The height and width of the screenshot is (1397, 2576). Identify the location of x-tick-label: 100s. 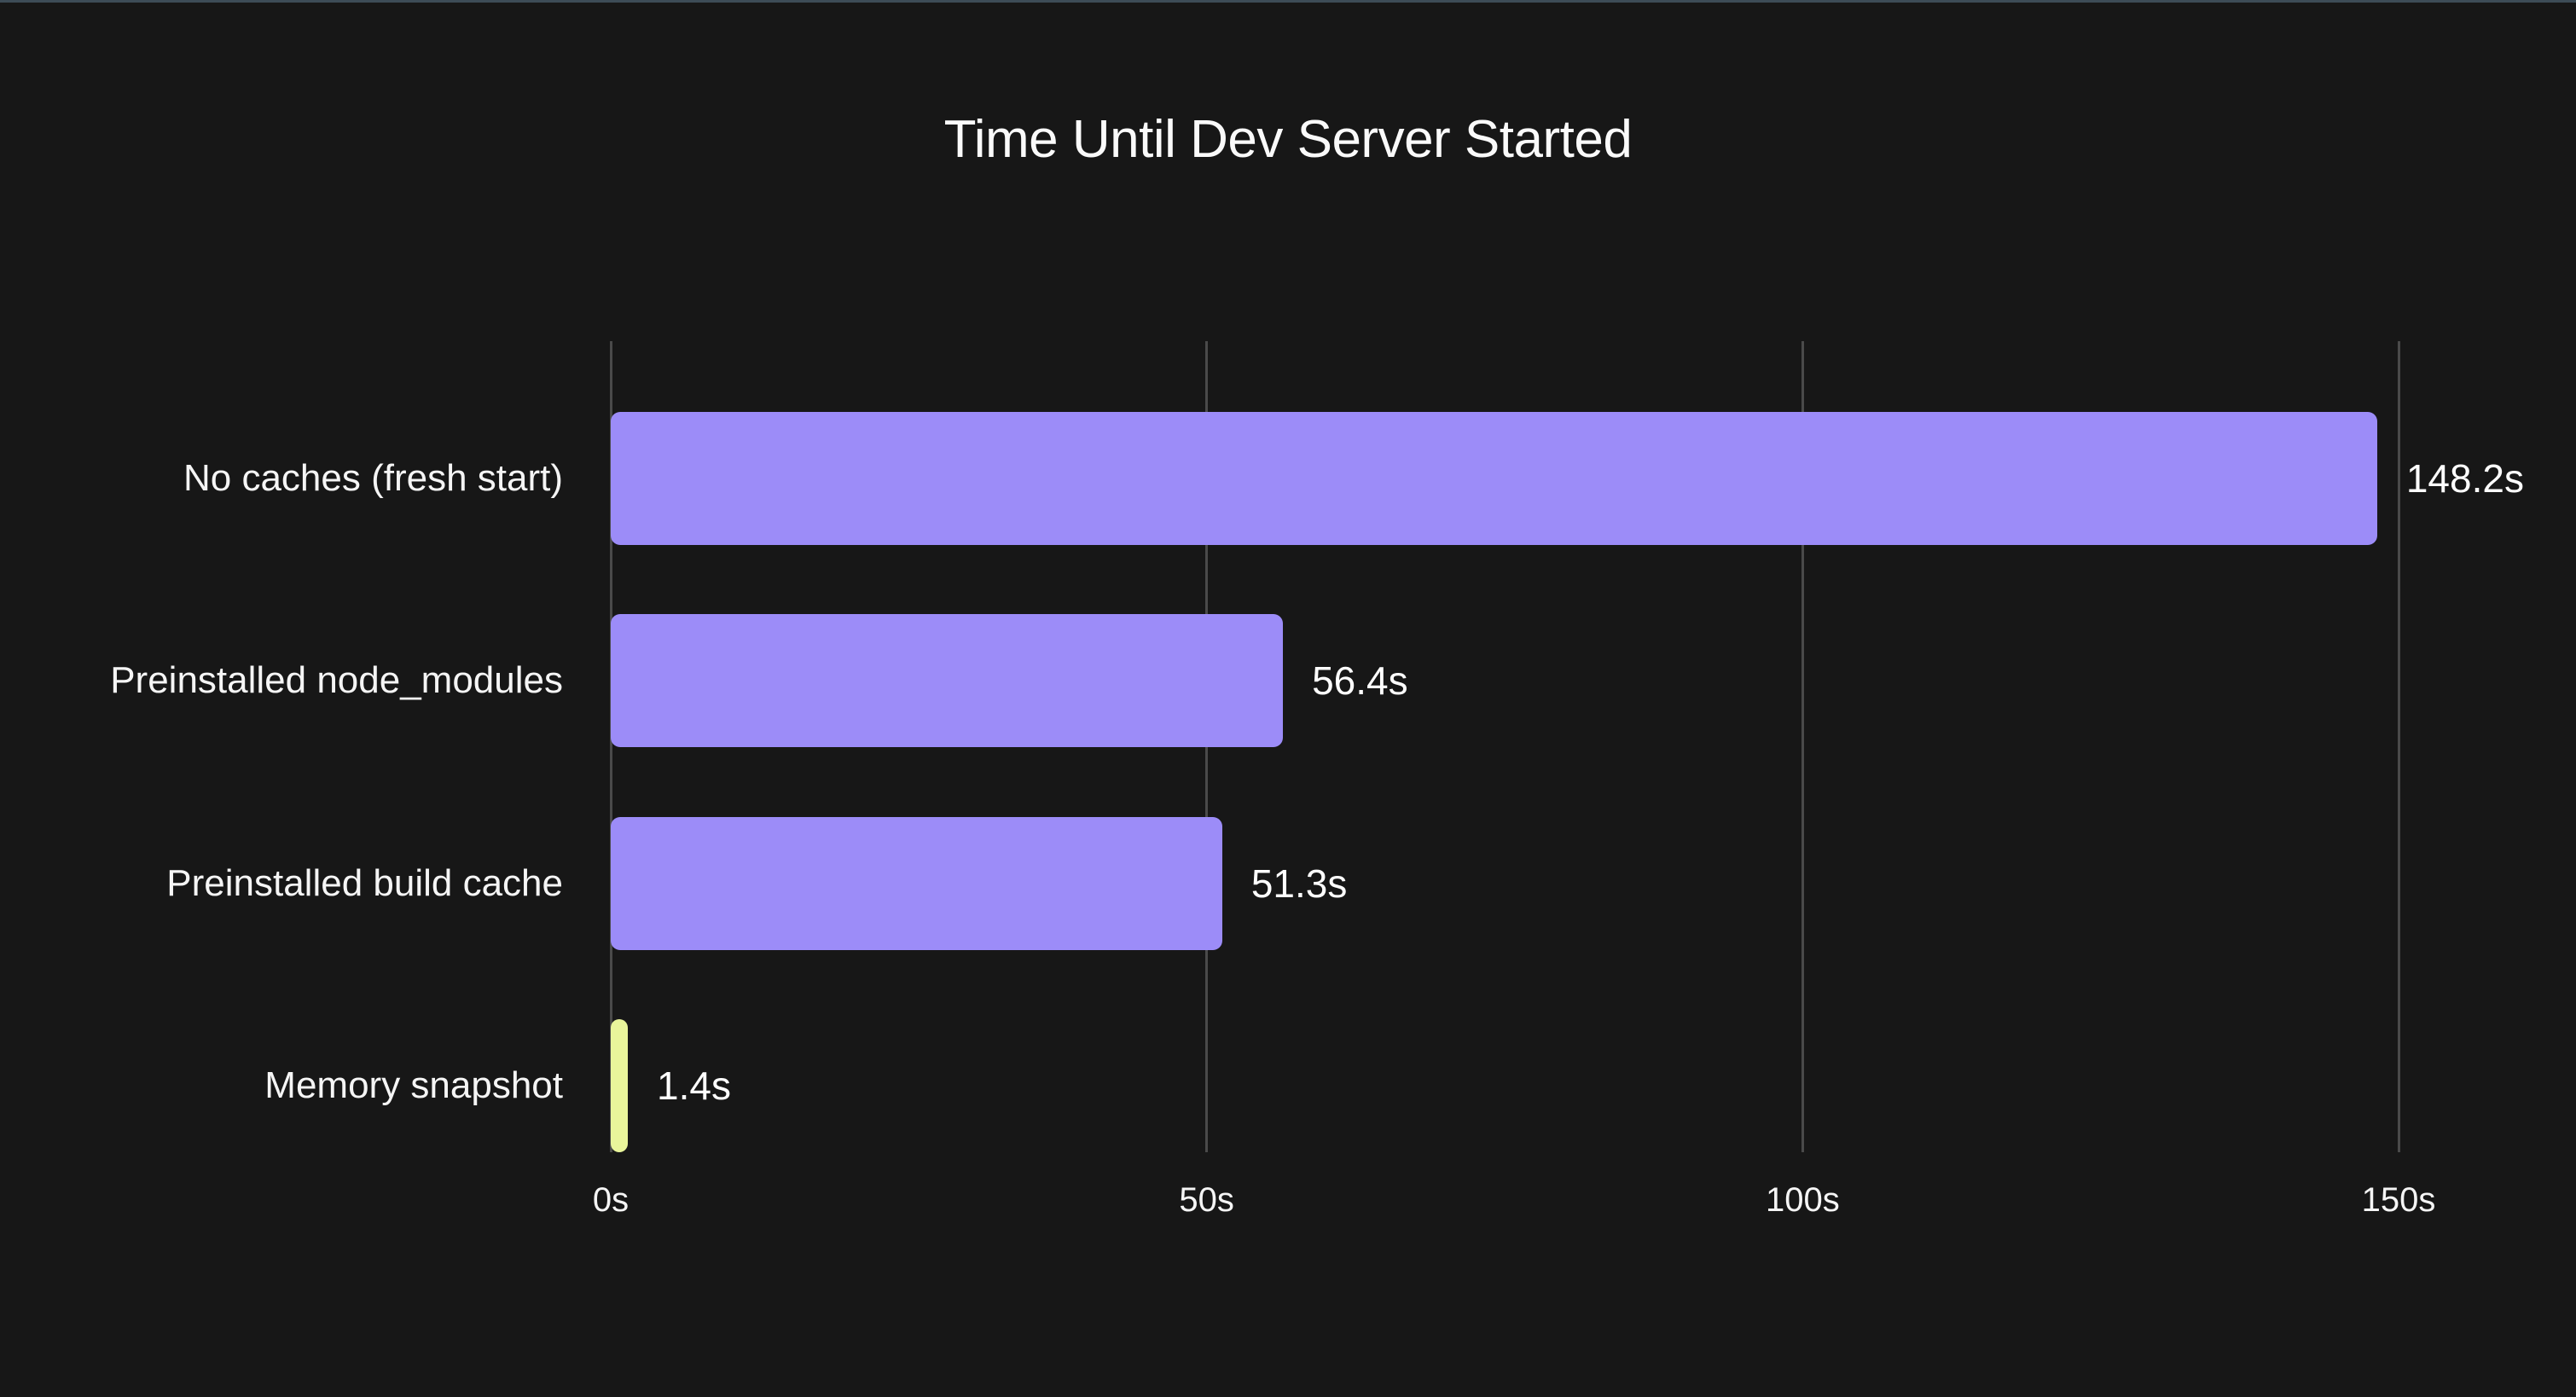
(1802, 1200).